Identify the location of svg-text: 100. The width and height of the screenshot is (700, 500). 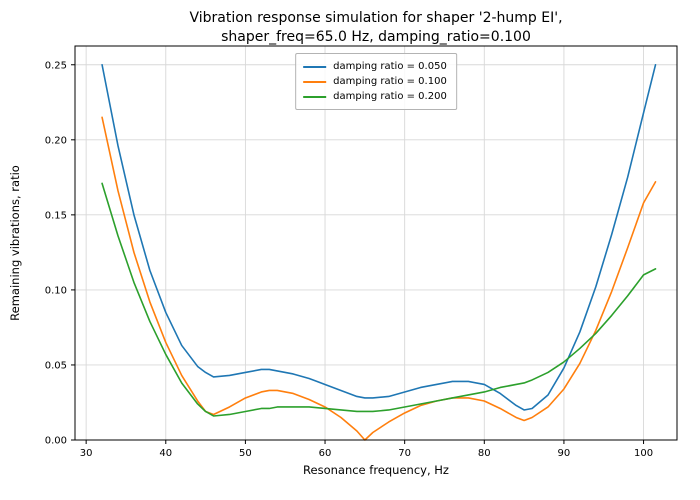
(643, 453).